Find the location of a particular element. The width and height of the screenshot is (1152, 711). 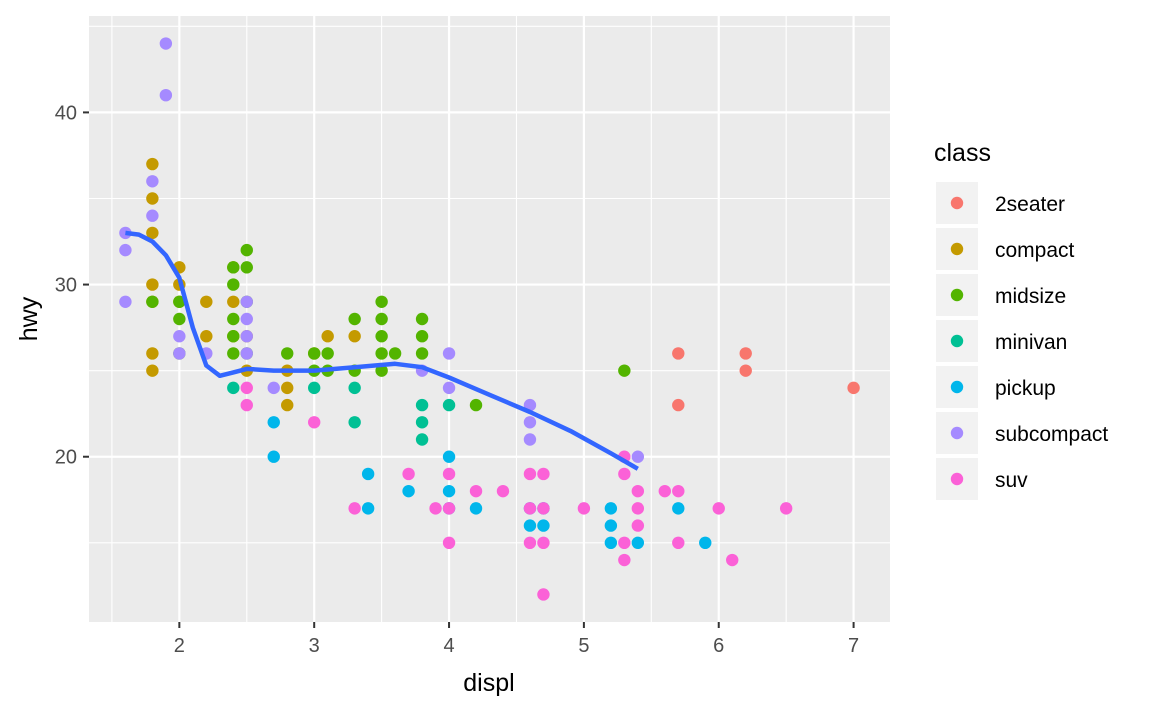

x-tick-label: 4 is located at coordinates (448, 646).